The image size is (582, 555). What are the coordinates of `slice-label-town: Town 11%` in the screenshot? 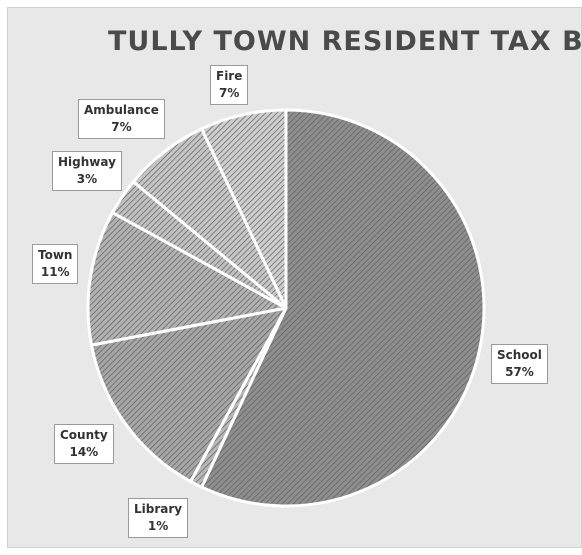 It's located at (55, 264).